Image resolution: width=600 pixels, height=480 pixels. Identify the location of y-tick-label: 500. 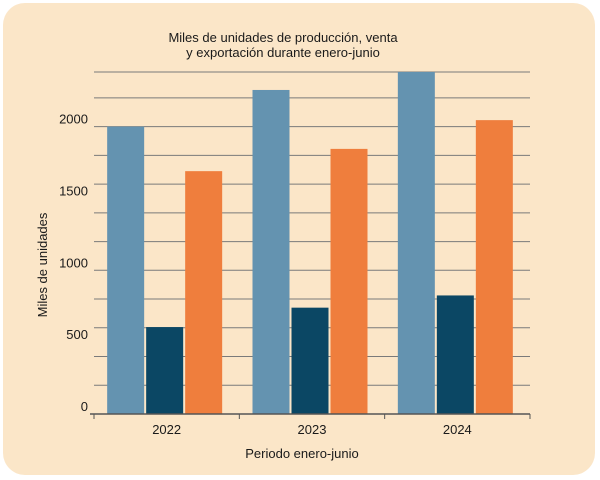
(77, 334).